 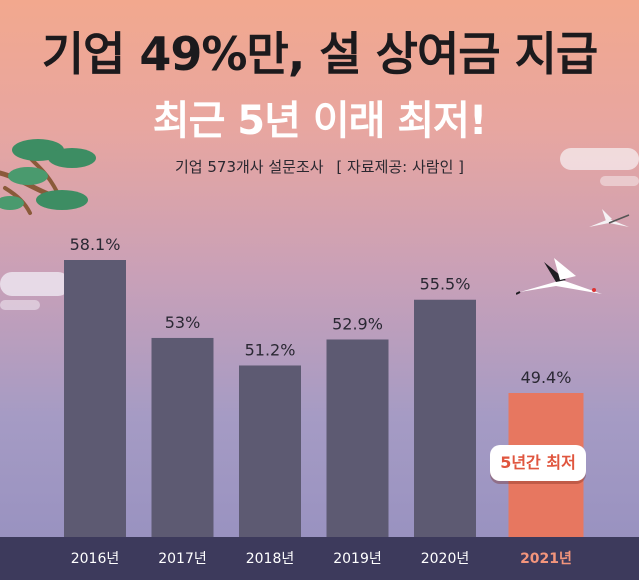 What do you see at coordinates (35, 284) in the screenshot?
I see `cloud-left` at bounding box center [35, 284].